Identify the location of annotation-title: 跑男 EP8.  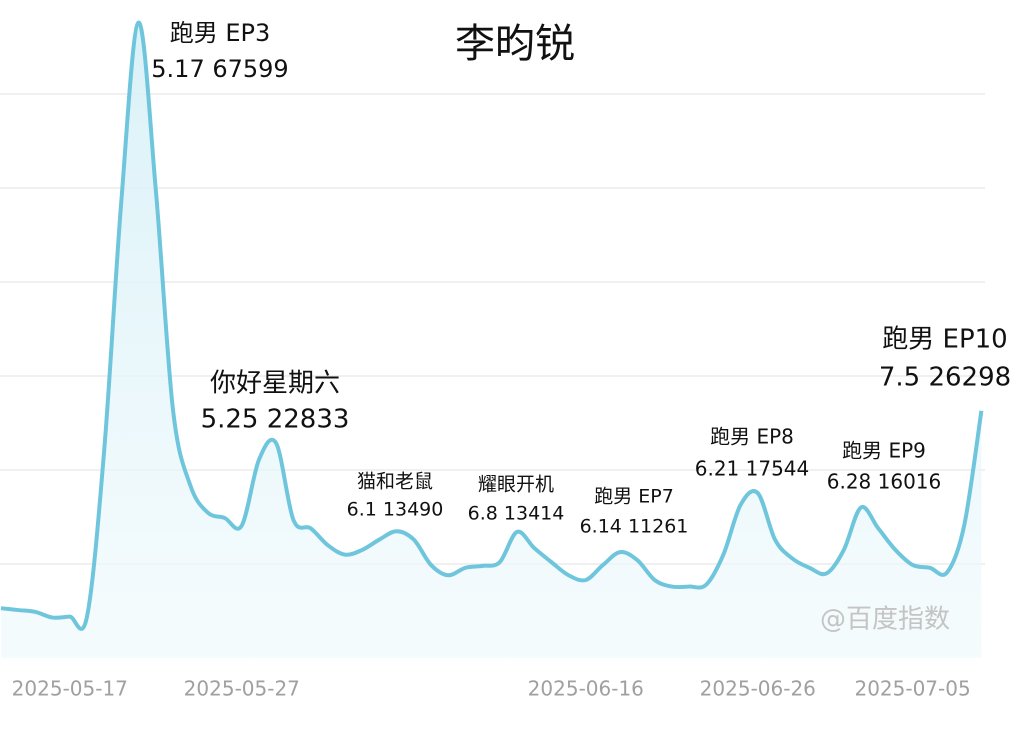
(752, 437).